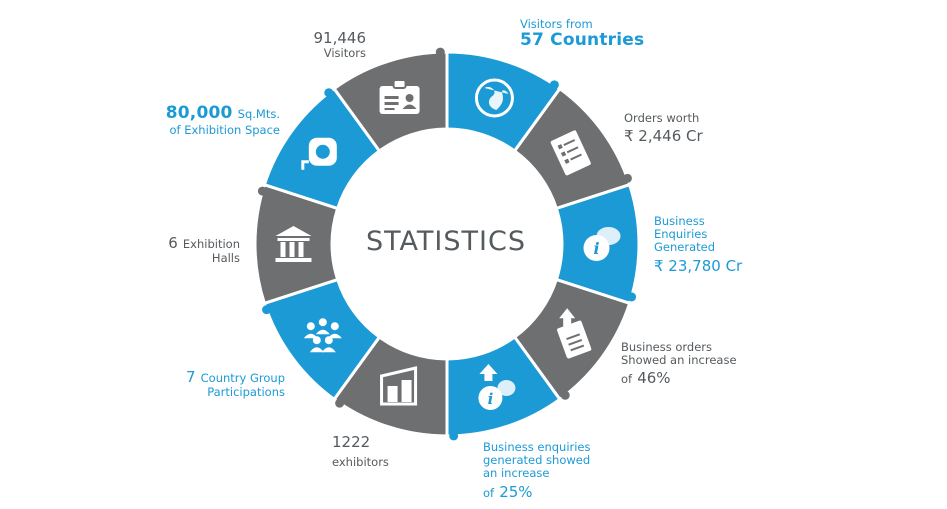 The image size is (947, 509). I want to click on label-space-line2: of Exhibition Space, so click(224, 129).